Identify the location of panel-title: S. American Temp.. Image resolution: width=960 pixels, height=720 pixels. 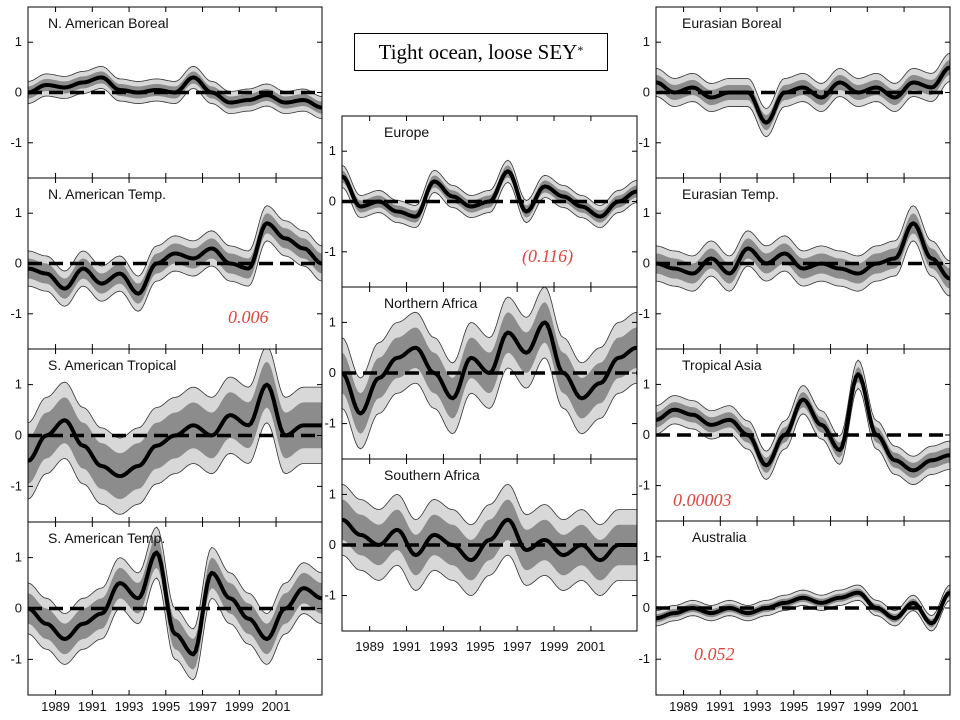
(106, 538).